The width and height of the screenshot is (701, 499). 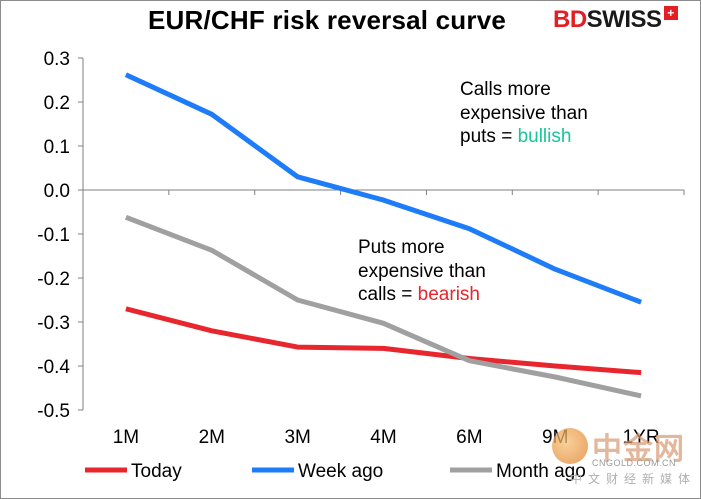 I want to click on y-tick-label: 0.2, so click(x=57, y=103).